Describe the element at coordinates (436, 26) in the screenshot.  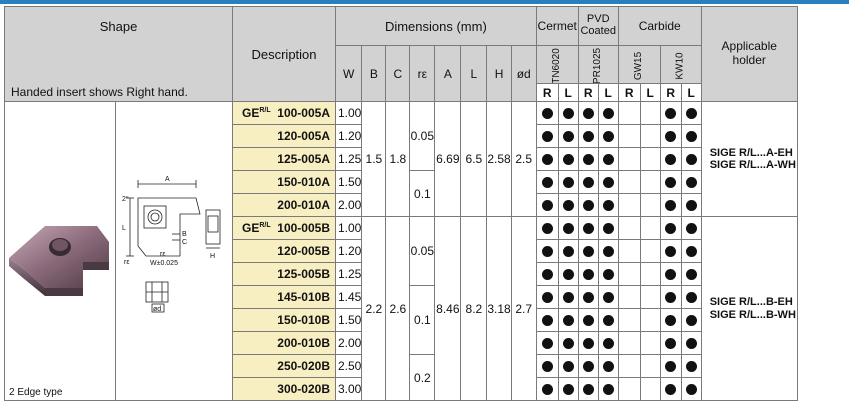
I see `dimensions-header: Dimensions (mm)` at that location.